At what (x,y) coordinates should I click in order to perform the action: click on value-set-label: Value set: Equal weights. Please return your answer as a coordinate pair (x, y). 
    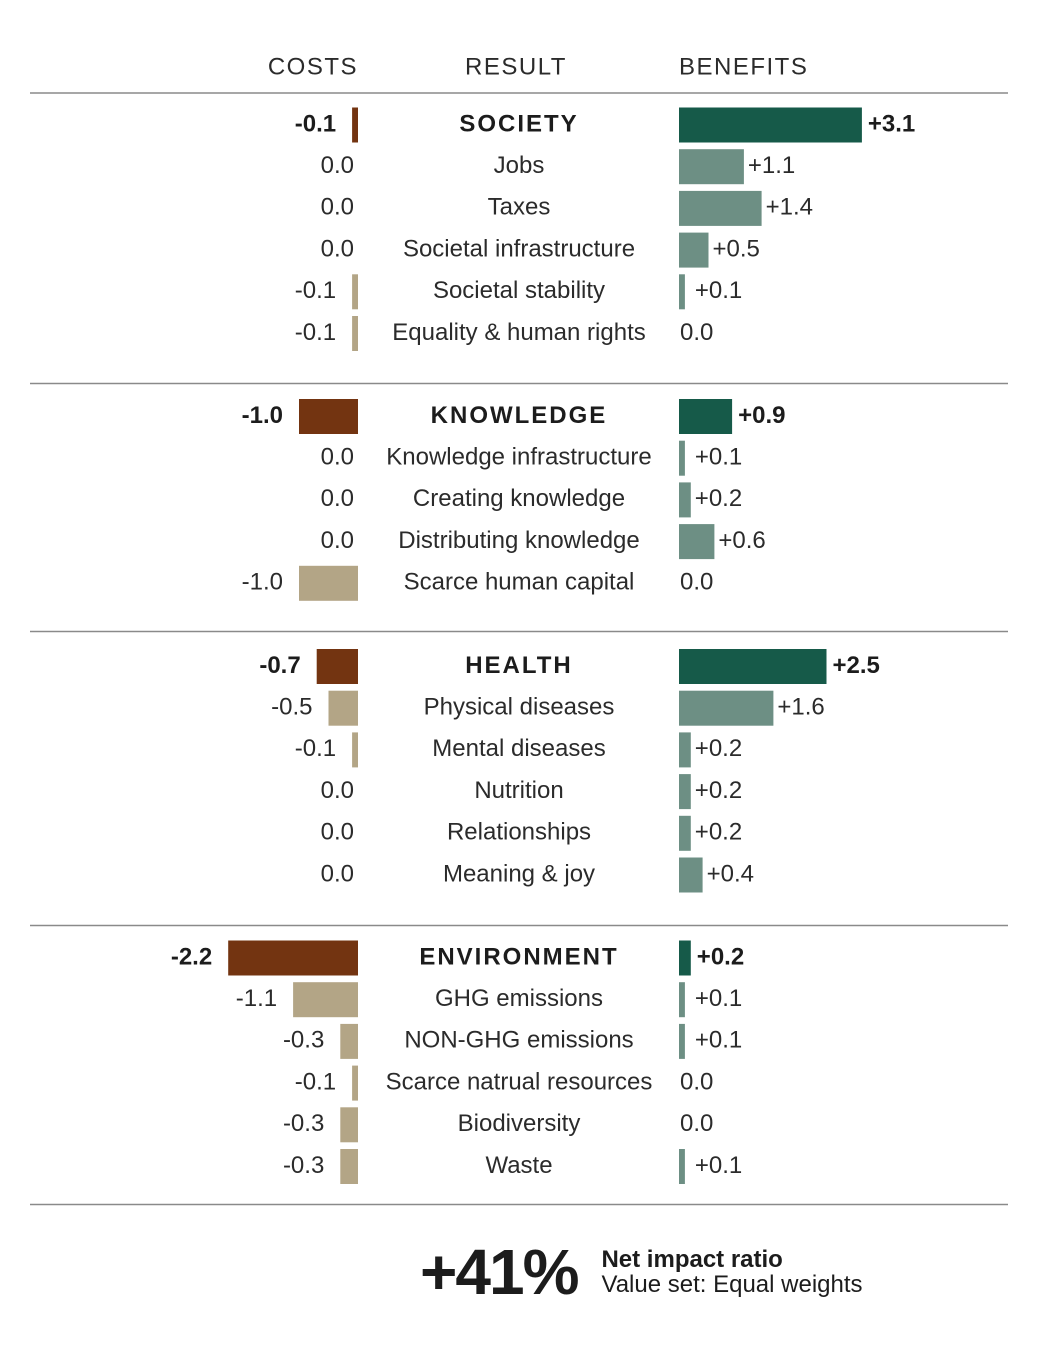
    Looking at the image, I should click on (732, 1284).